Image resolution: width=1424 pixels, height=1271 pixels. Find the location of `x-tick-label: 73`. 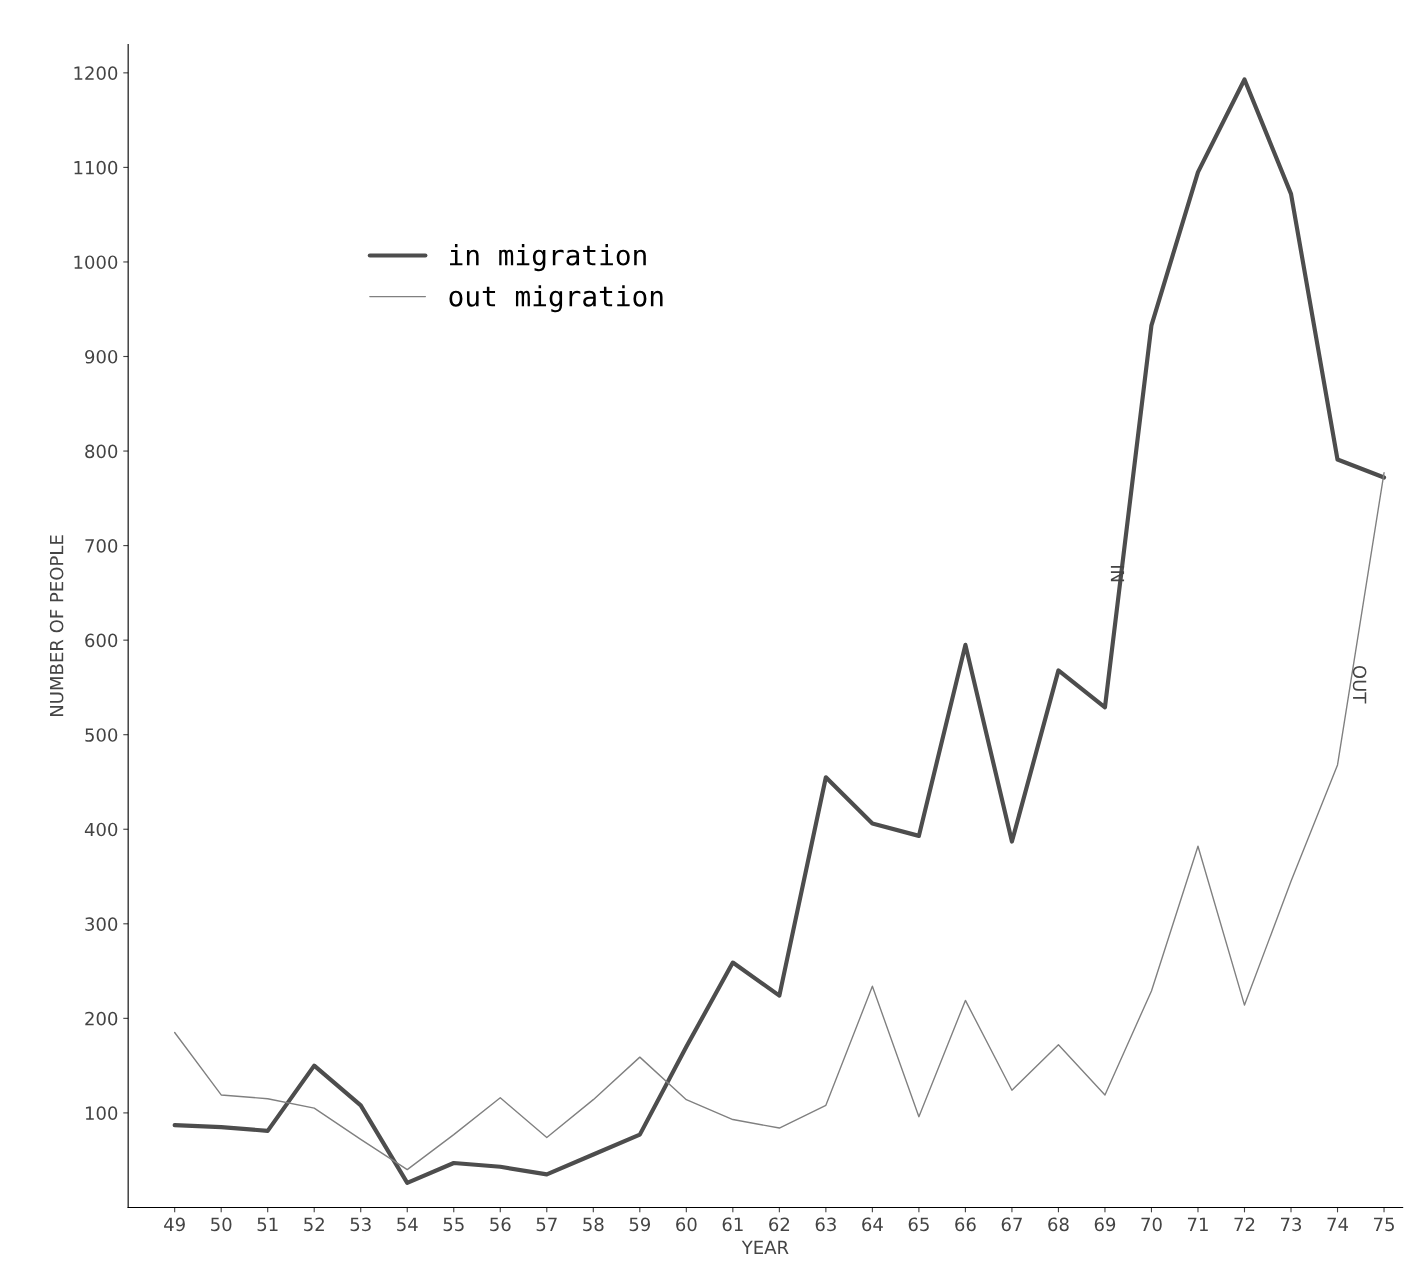

x-tick-label: 73 is located at coordinates (1291, 1224).